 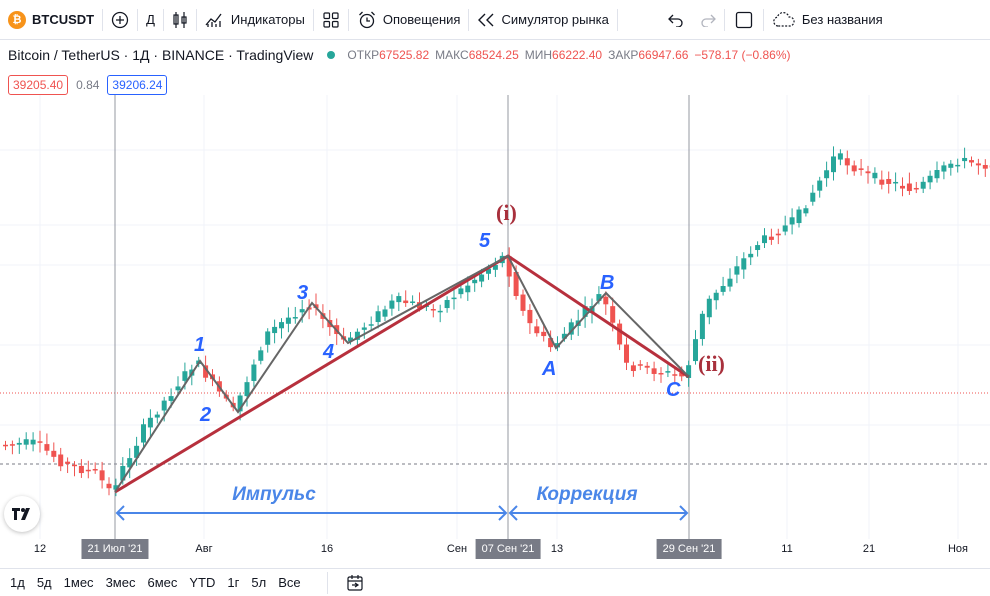 I want to click on symbol-search: ₿ BTCUSDT, so click(x=51, y=20).